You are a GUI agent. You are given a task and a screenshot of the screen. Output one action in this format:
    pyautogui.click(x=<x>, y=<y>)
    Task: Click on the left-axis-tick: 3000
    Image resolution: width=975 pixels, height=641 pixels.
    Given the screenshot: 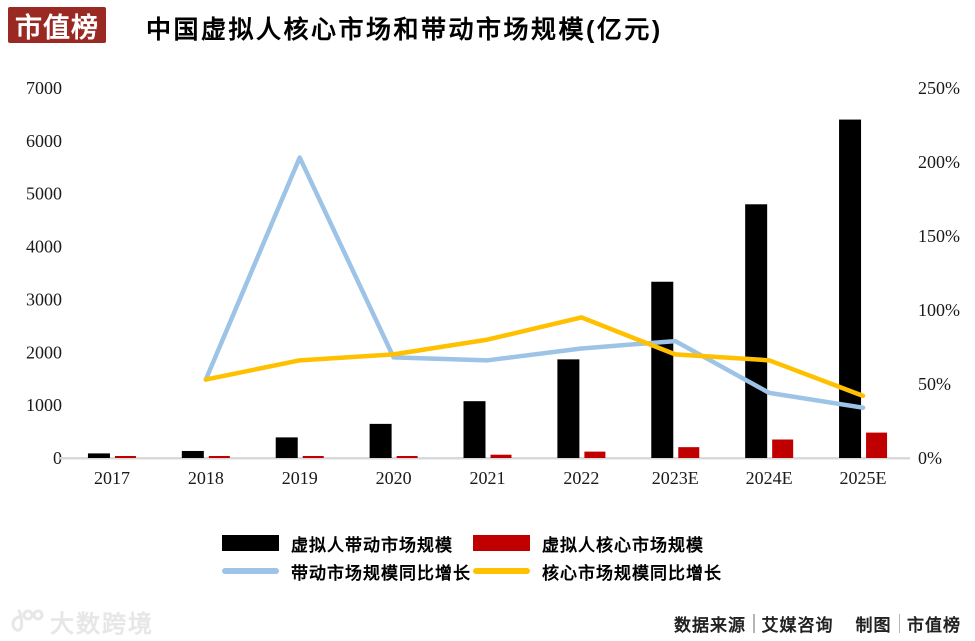 What is the action you would take?
    pyautogui.click(x=44, y=299)
    